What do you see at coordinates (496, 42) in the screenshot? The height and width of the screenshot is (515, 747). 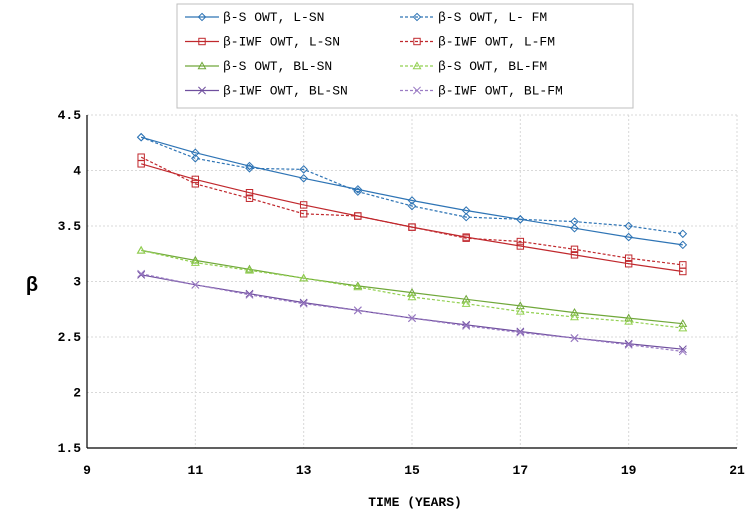 I see `legend-label: β-IWF OWT, L-FM` at bounding box center [496, 42].